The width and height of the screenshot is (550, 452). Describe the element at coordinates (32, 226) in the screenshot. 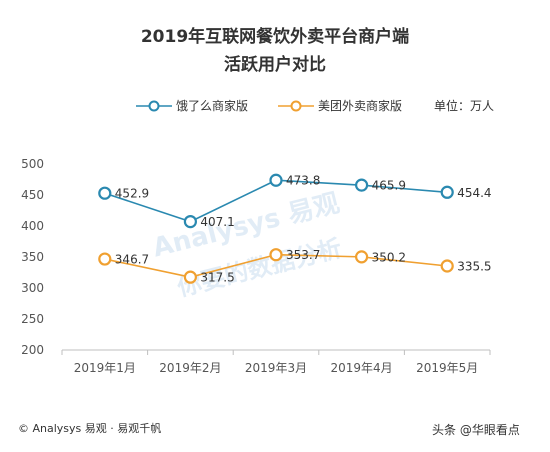

I see `y-tick-label: 400` at that location.